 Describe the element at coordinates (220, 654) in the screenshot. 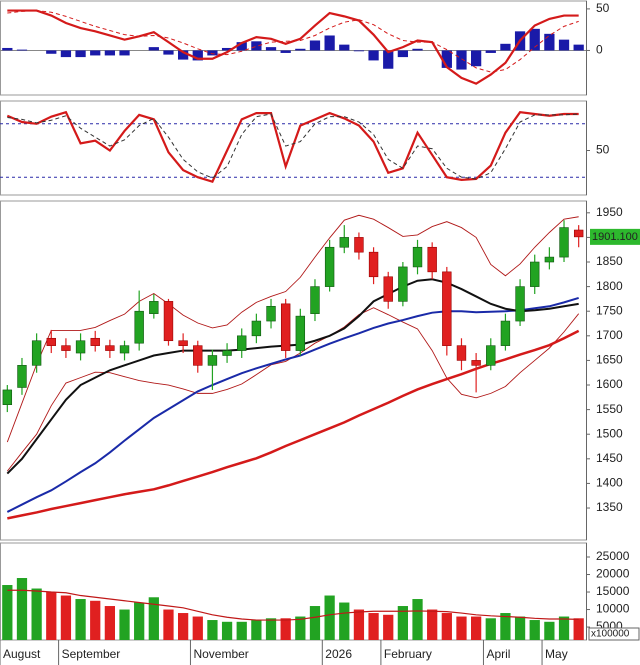

I see `x-tick-label: November` at that location.